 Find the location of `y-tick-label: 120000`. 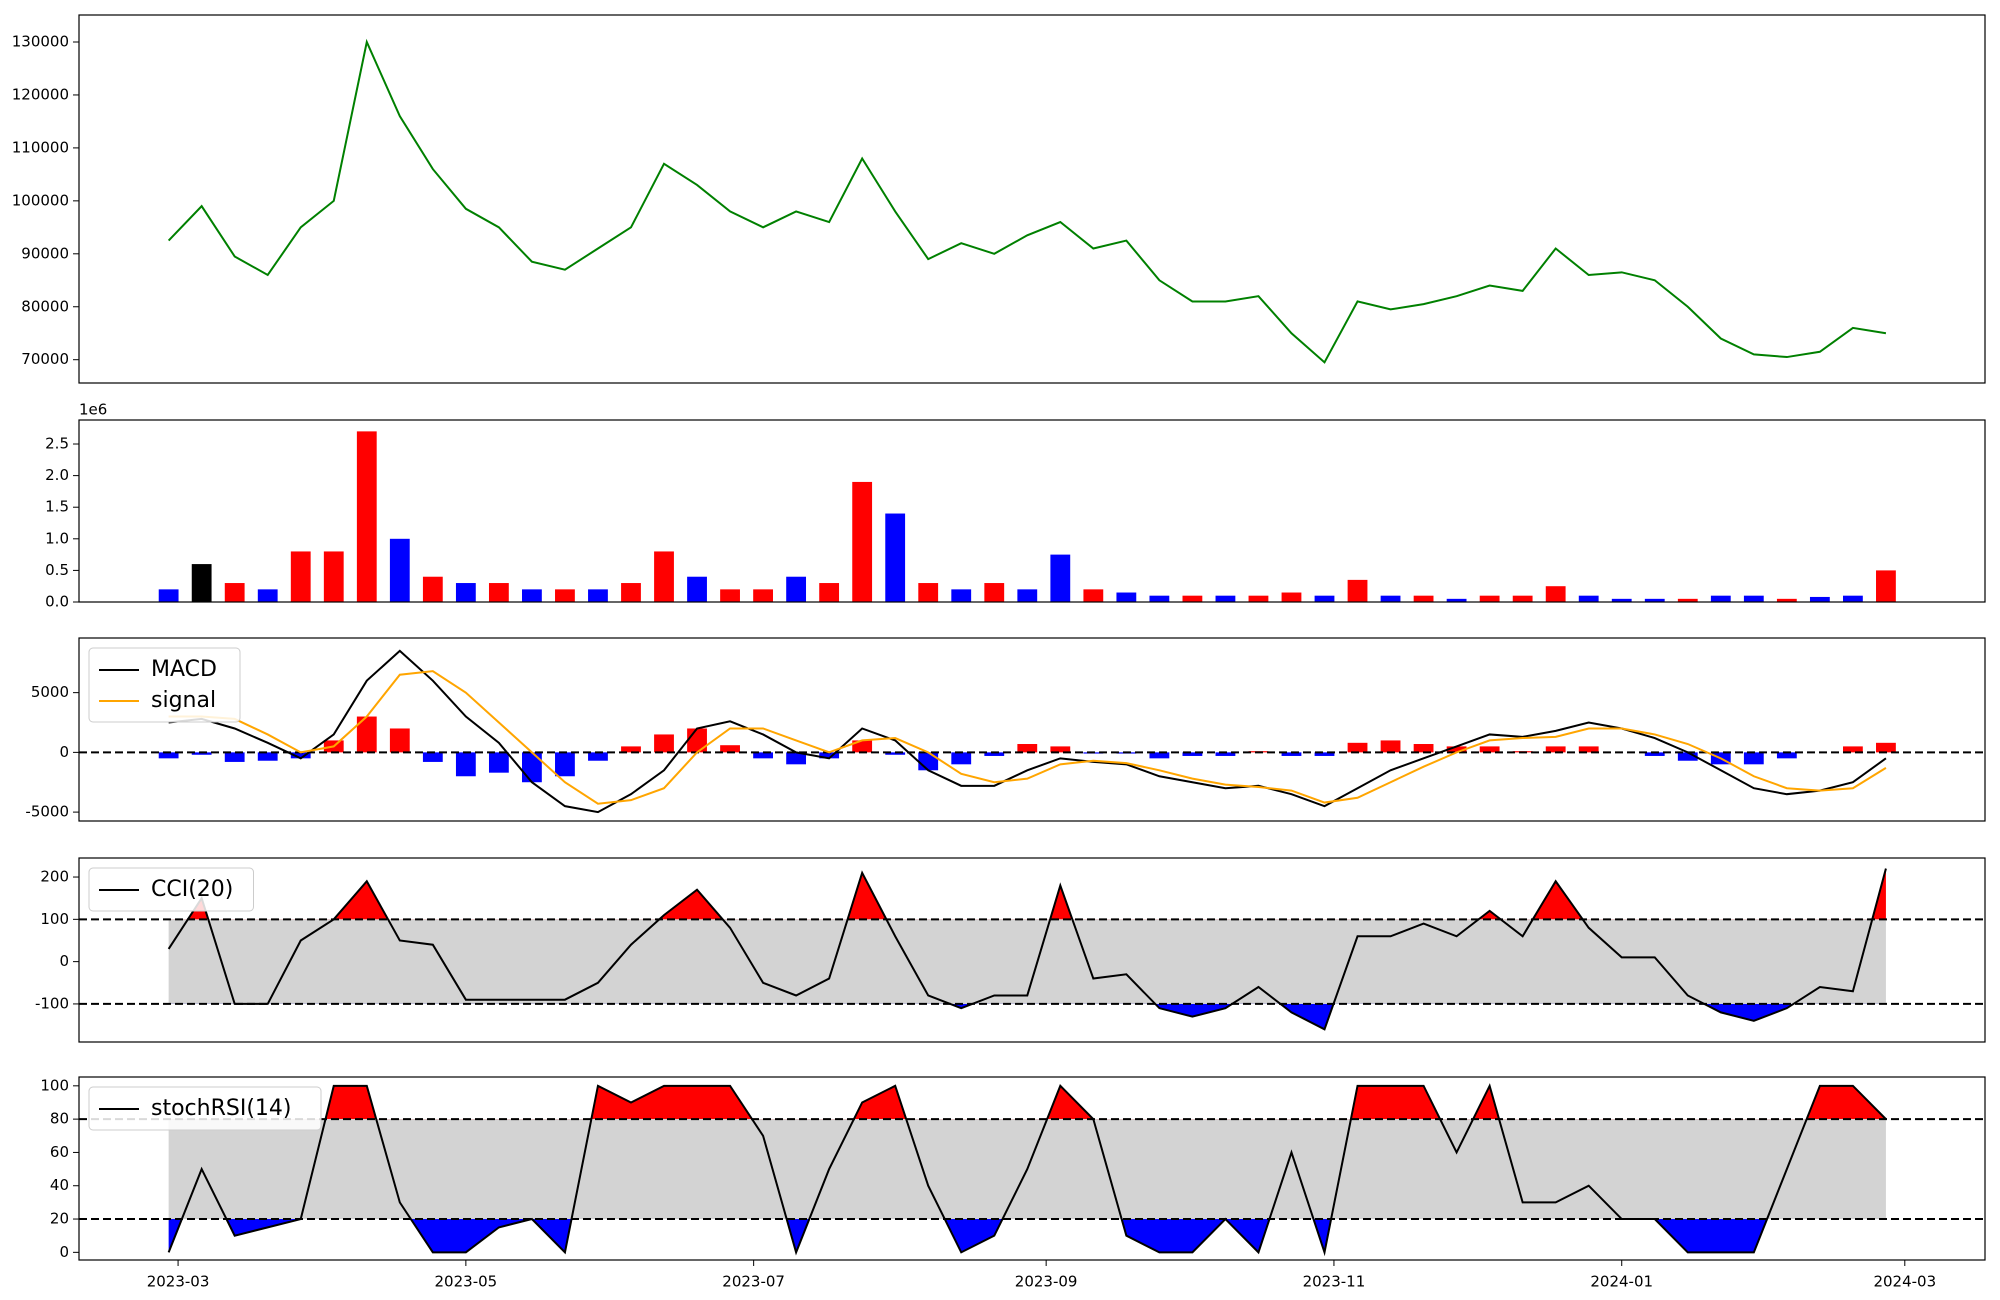

y-tick-label: 120000 is located at coordinates (40, 94).